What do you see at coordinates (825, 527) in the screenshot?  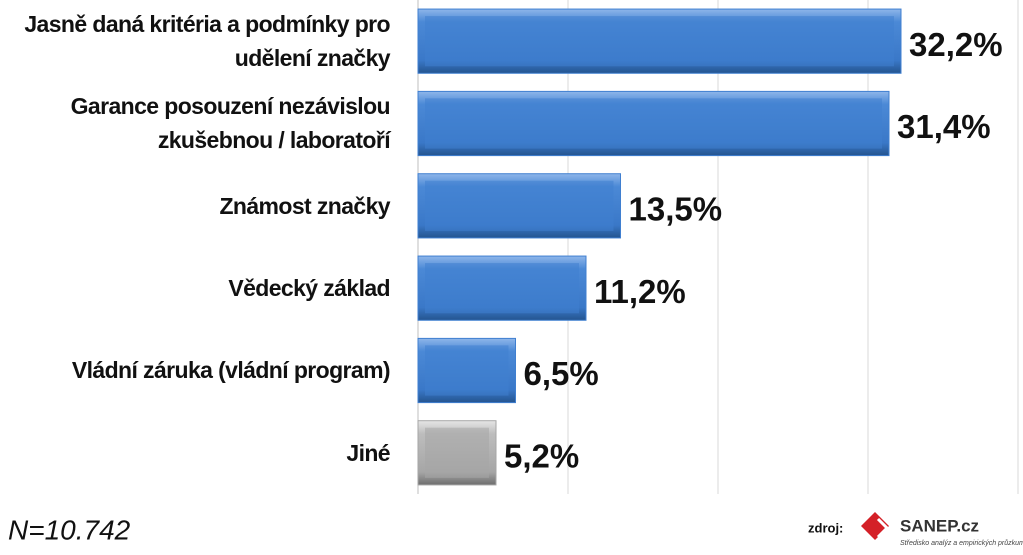 I see `source-label: zdroj:` at bounding box center [825, 527].